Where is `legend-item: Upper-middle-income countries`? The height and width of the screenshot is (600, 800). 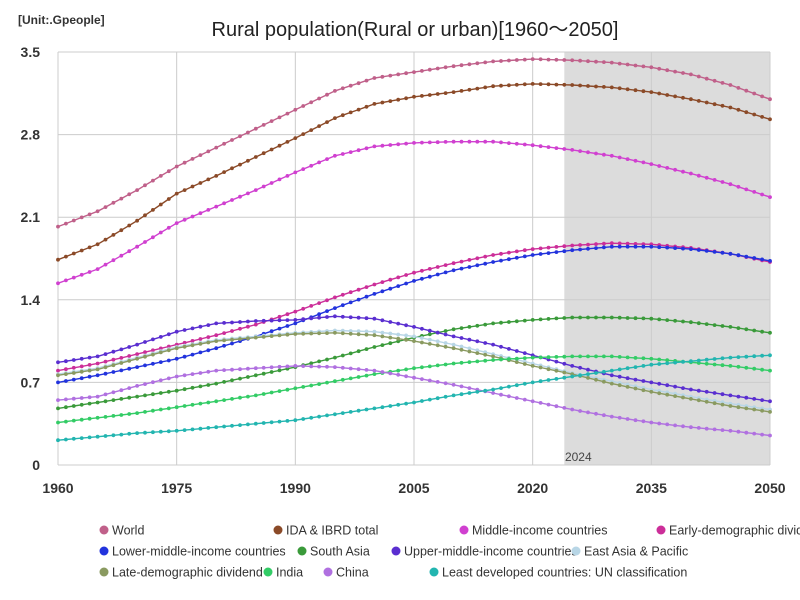
legend-item: Upper-middle-income countries is located at coordinates (484, 552).